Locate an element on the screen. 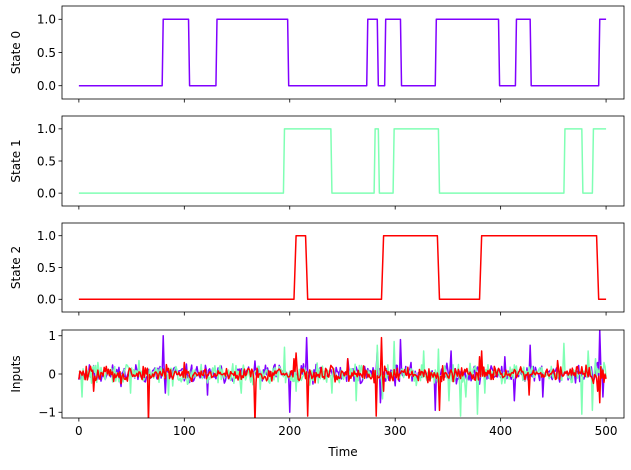 The height and width of the screenshot is (470, 631). y-axis-label: State 2 is located at coordinates (16, 267).